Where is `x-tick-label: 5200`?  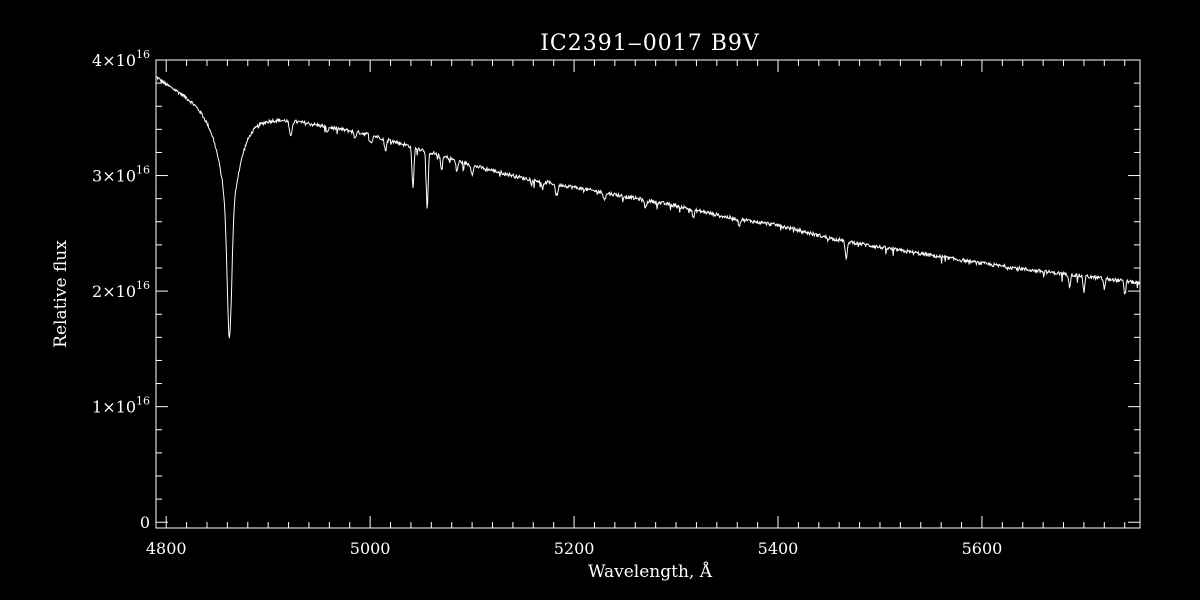 x-tick-label: 5200 is located at coordinates (574, 548).